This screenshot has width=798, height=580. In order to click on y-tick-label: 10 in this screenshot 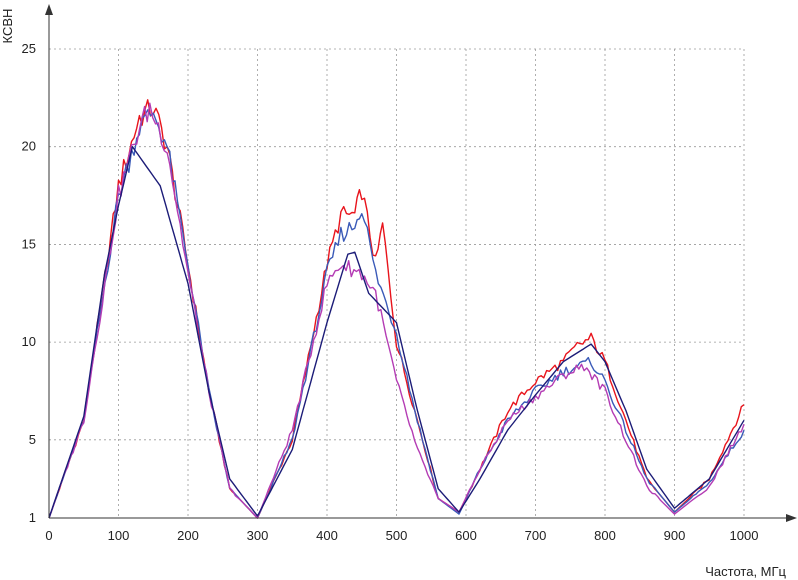, I will do `click(29, 341)`.